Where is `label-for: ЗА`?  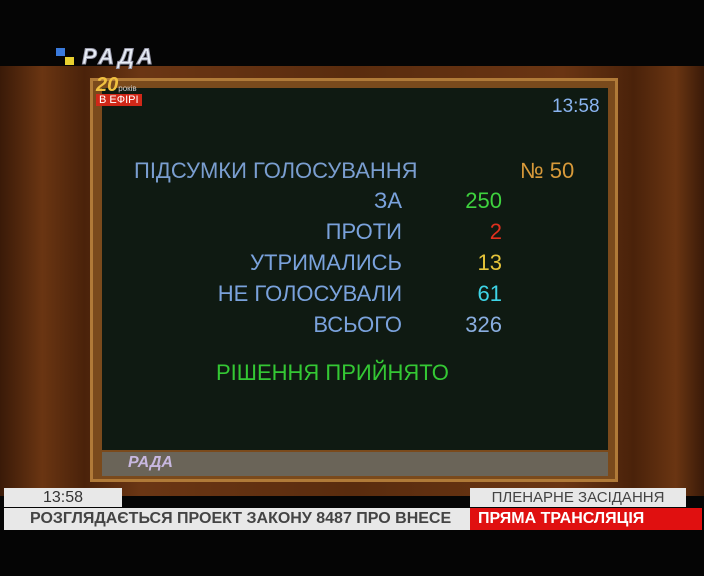
label-for: ЗА is located at coordinates (388, 200).